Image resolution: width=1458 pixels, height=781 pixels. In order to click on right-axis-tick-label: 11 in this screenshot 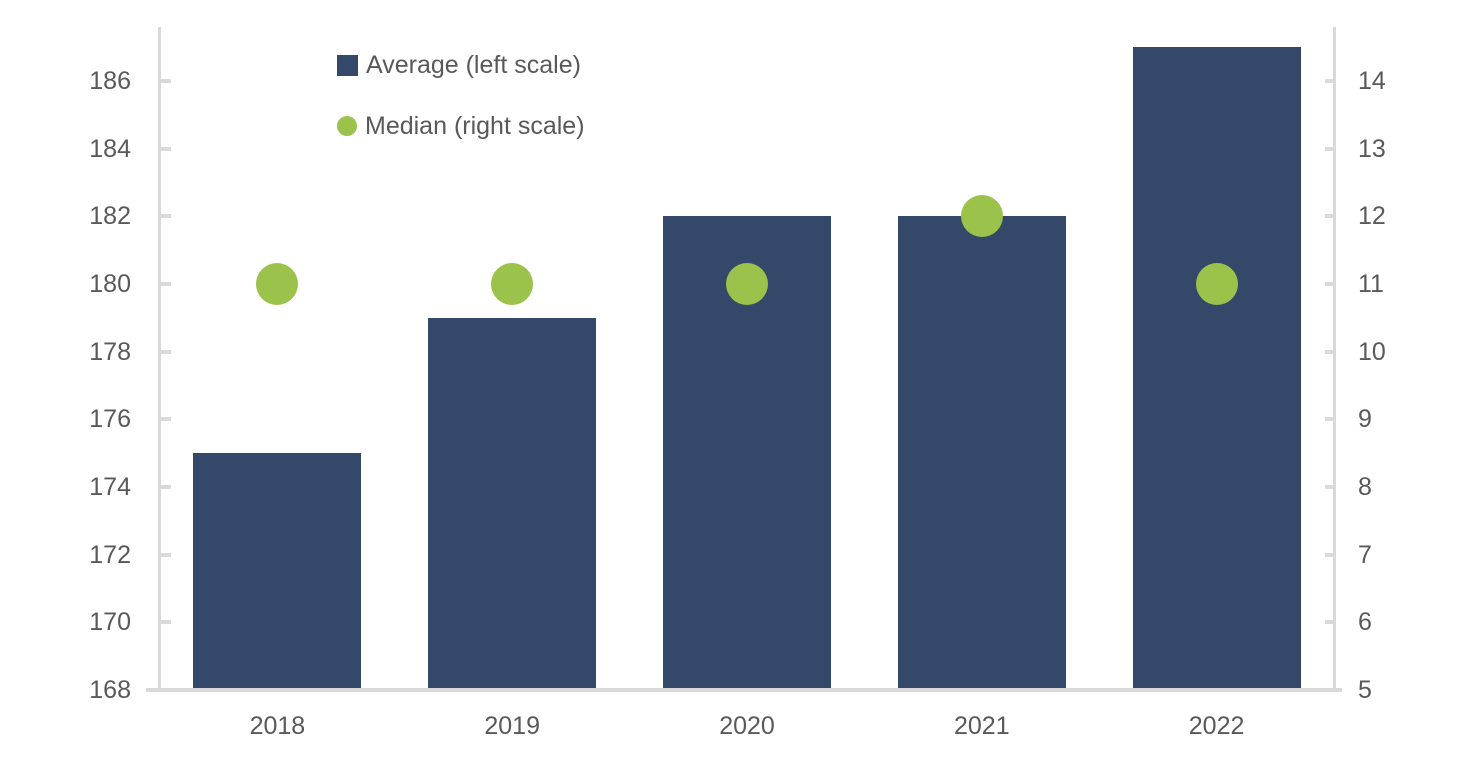, I will do `click(1371, 284)`.